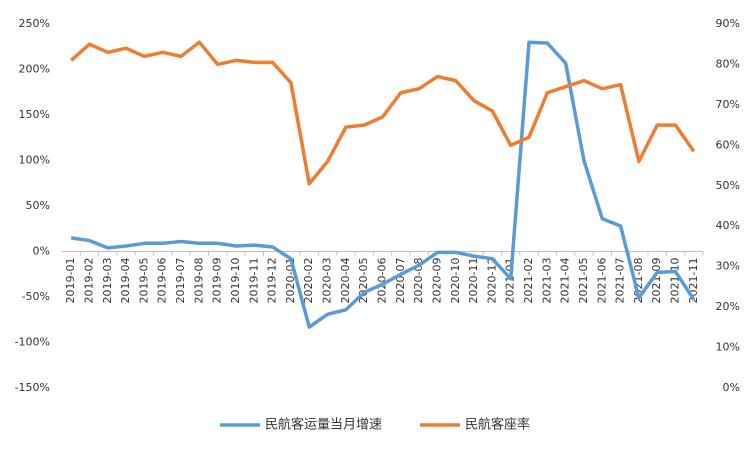 This screenshot has width=750, height=450. What do you see at coordinates (32, 387) in the screenshot?
I see `y-tick-label: -150%` at bounding box center [32, 387].